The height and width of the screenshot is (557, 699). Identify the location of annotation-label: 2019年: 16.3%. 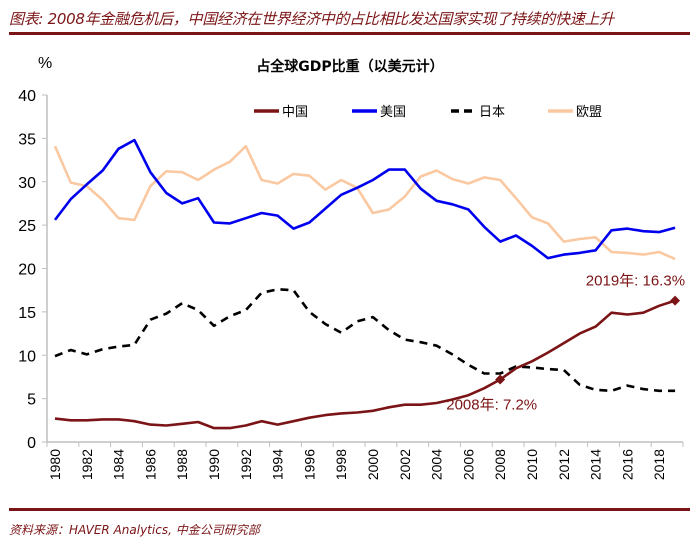
(635, 281).